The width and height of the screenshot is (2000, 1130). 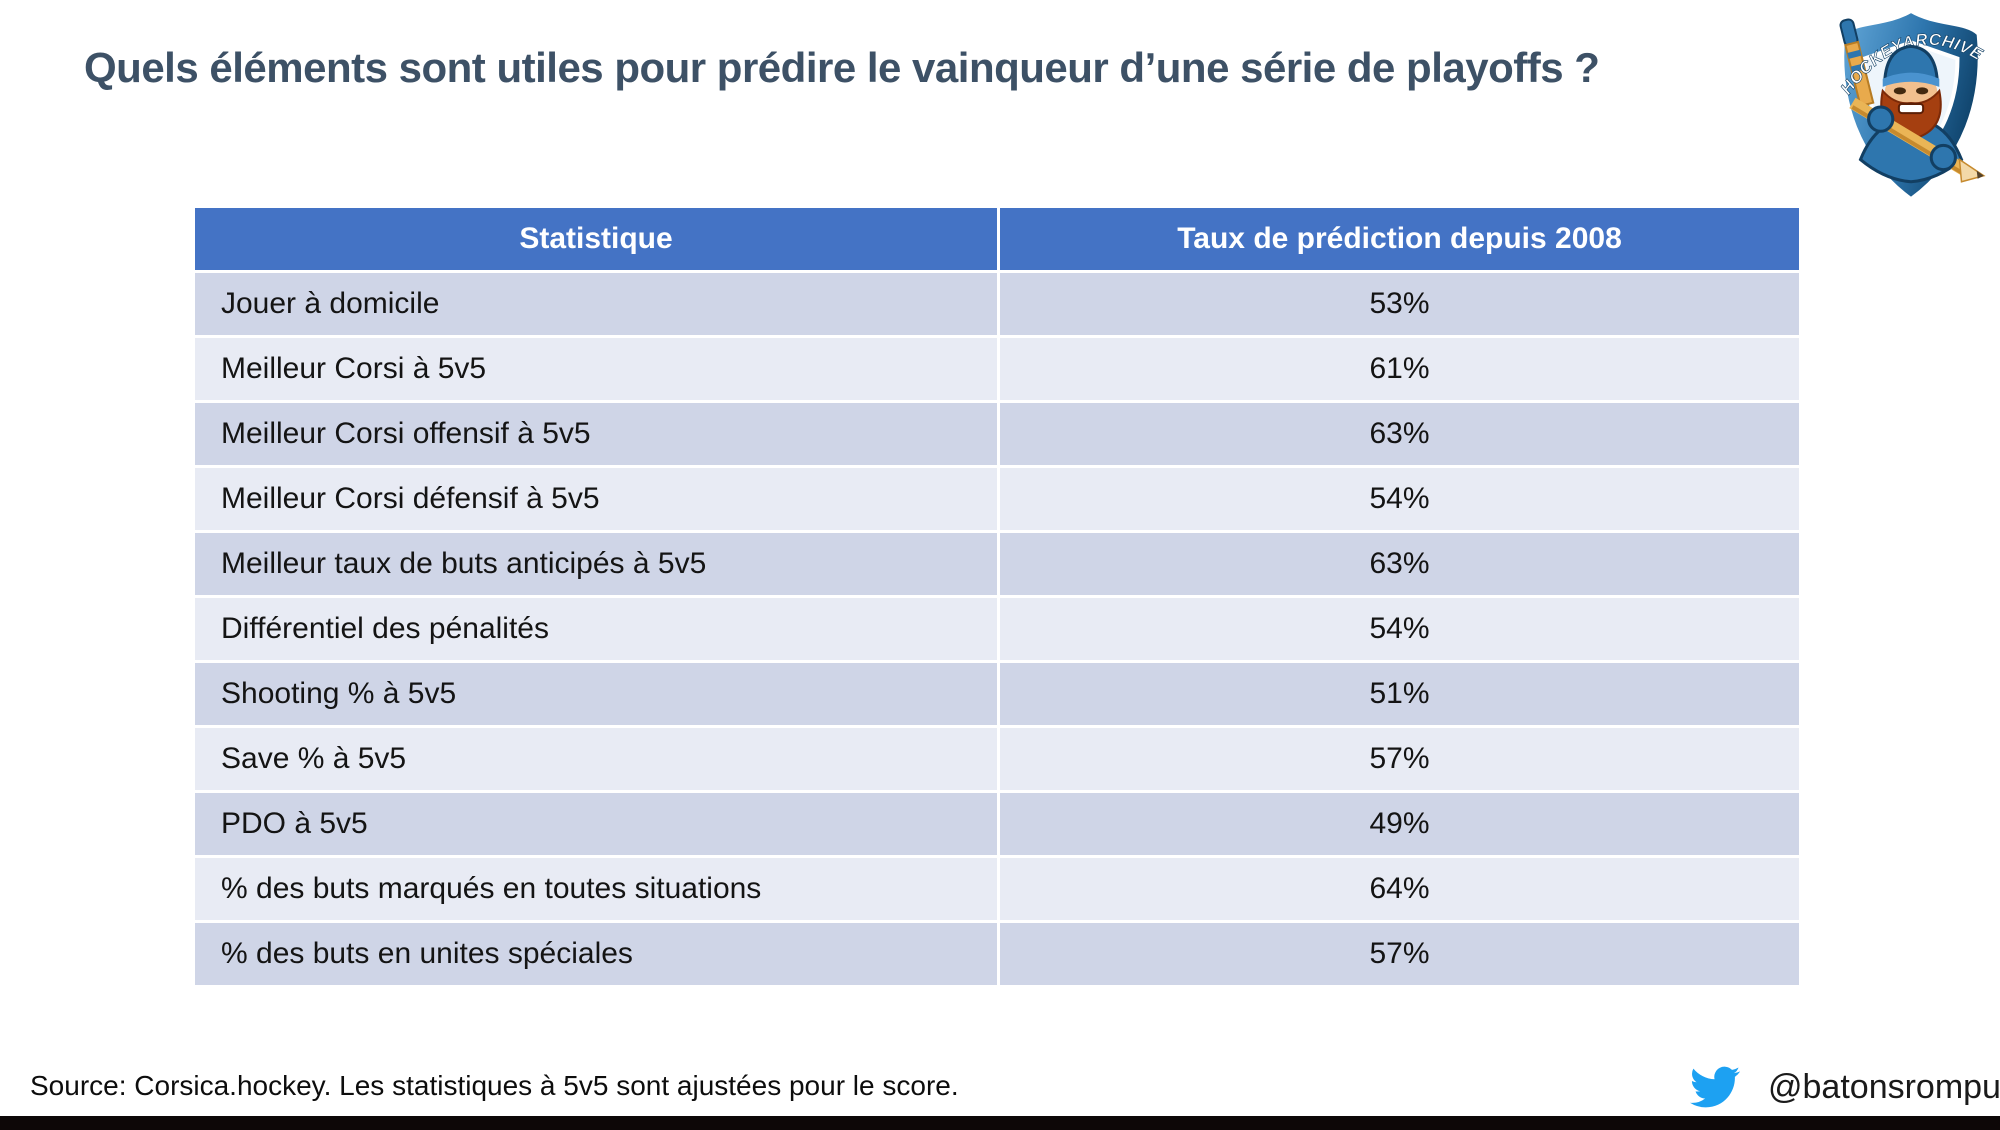 I want to click on stat-value: 53%, so click(x=1399, y=304).